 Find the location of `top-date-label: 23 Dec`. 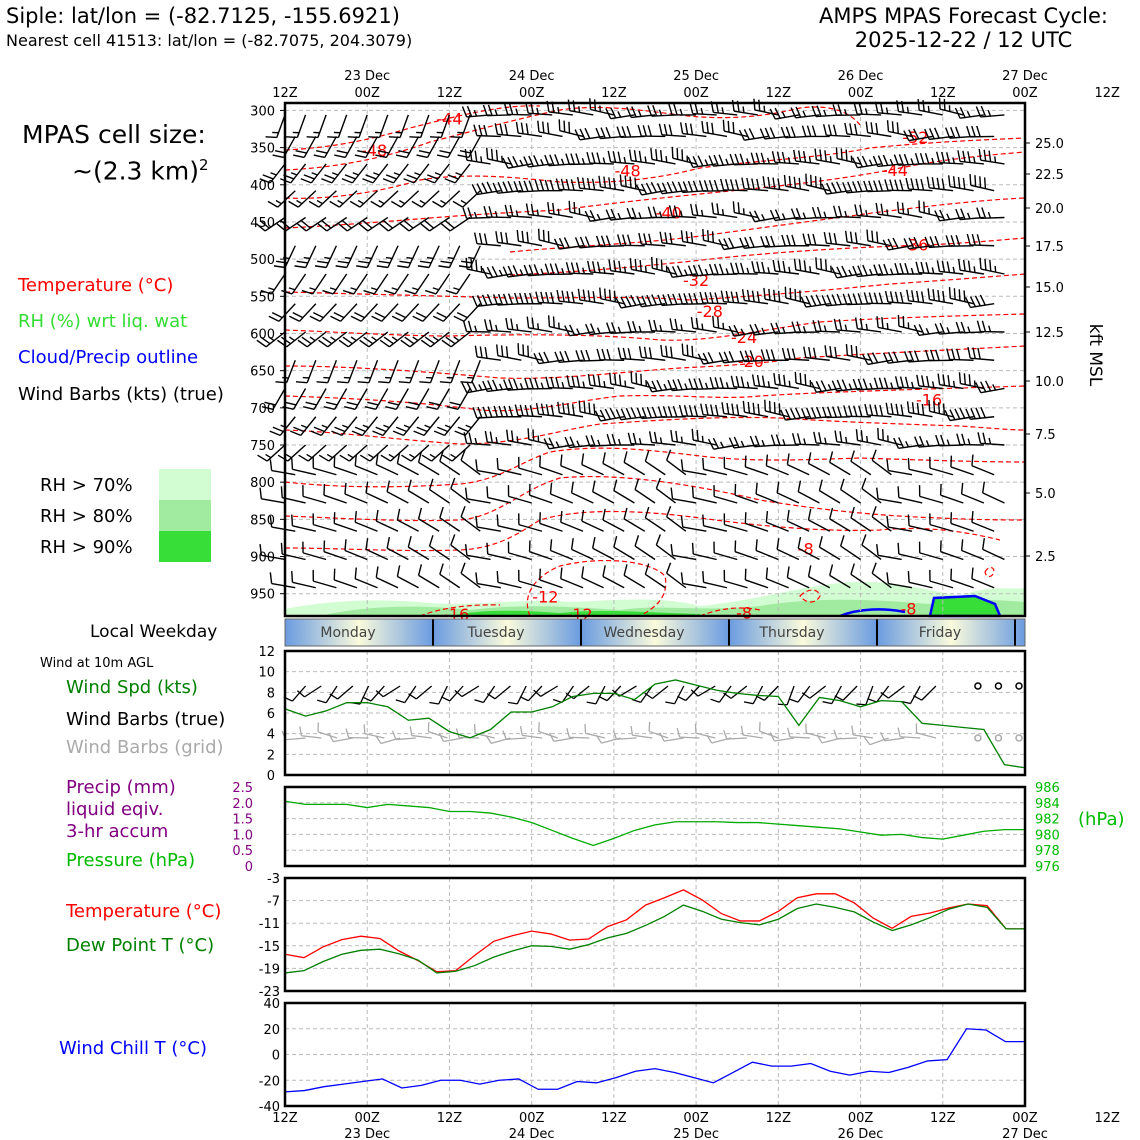

top-date-label: 23 Dec is located at coordinates (367, 76).